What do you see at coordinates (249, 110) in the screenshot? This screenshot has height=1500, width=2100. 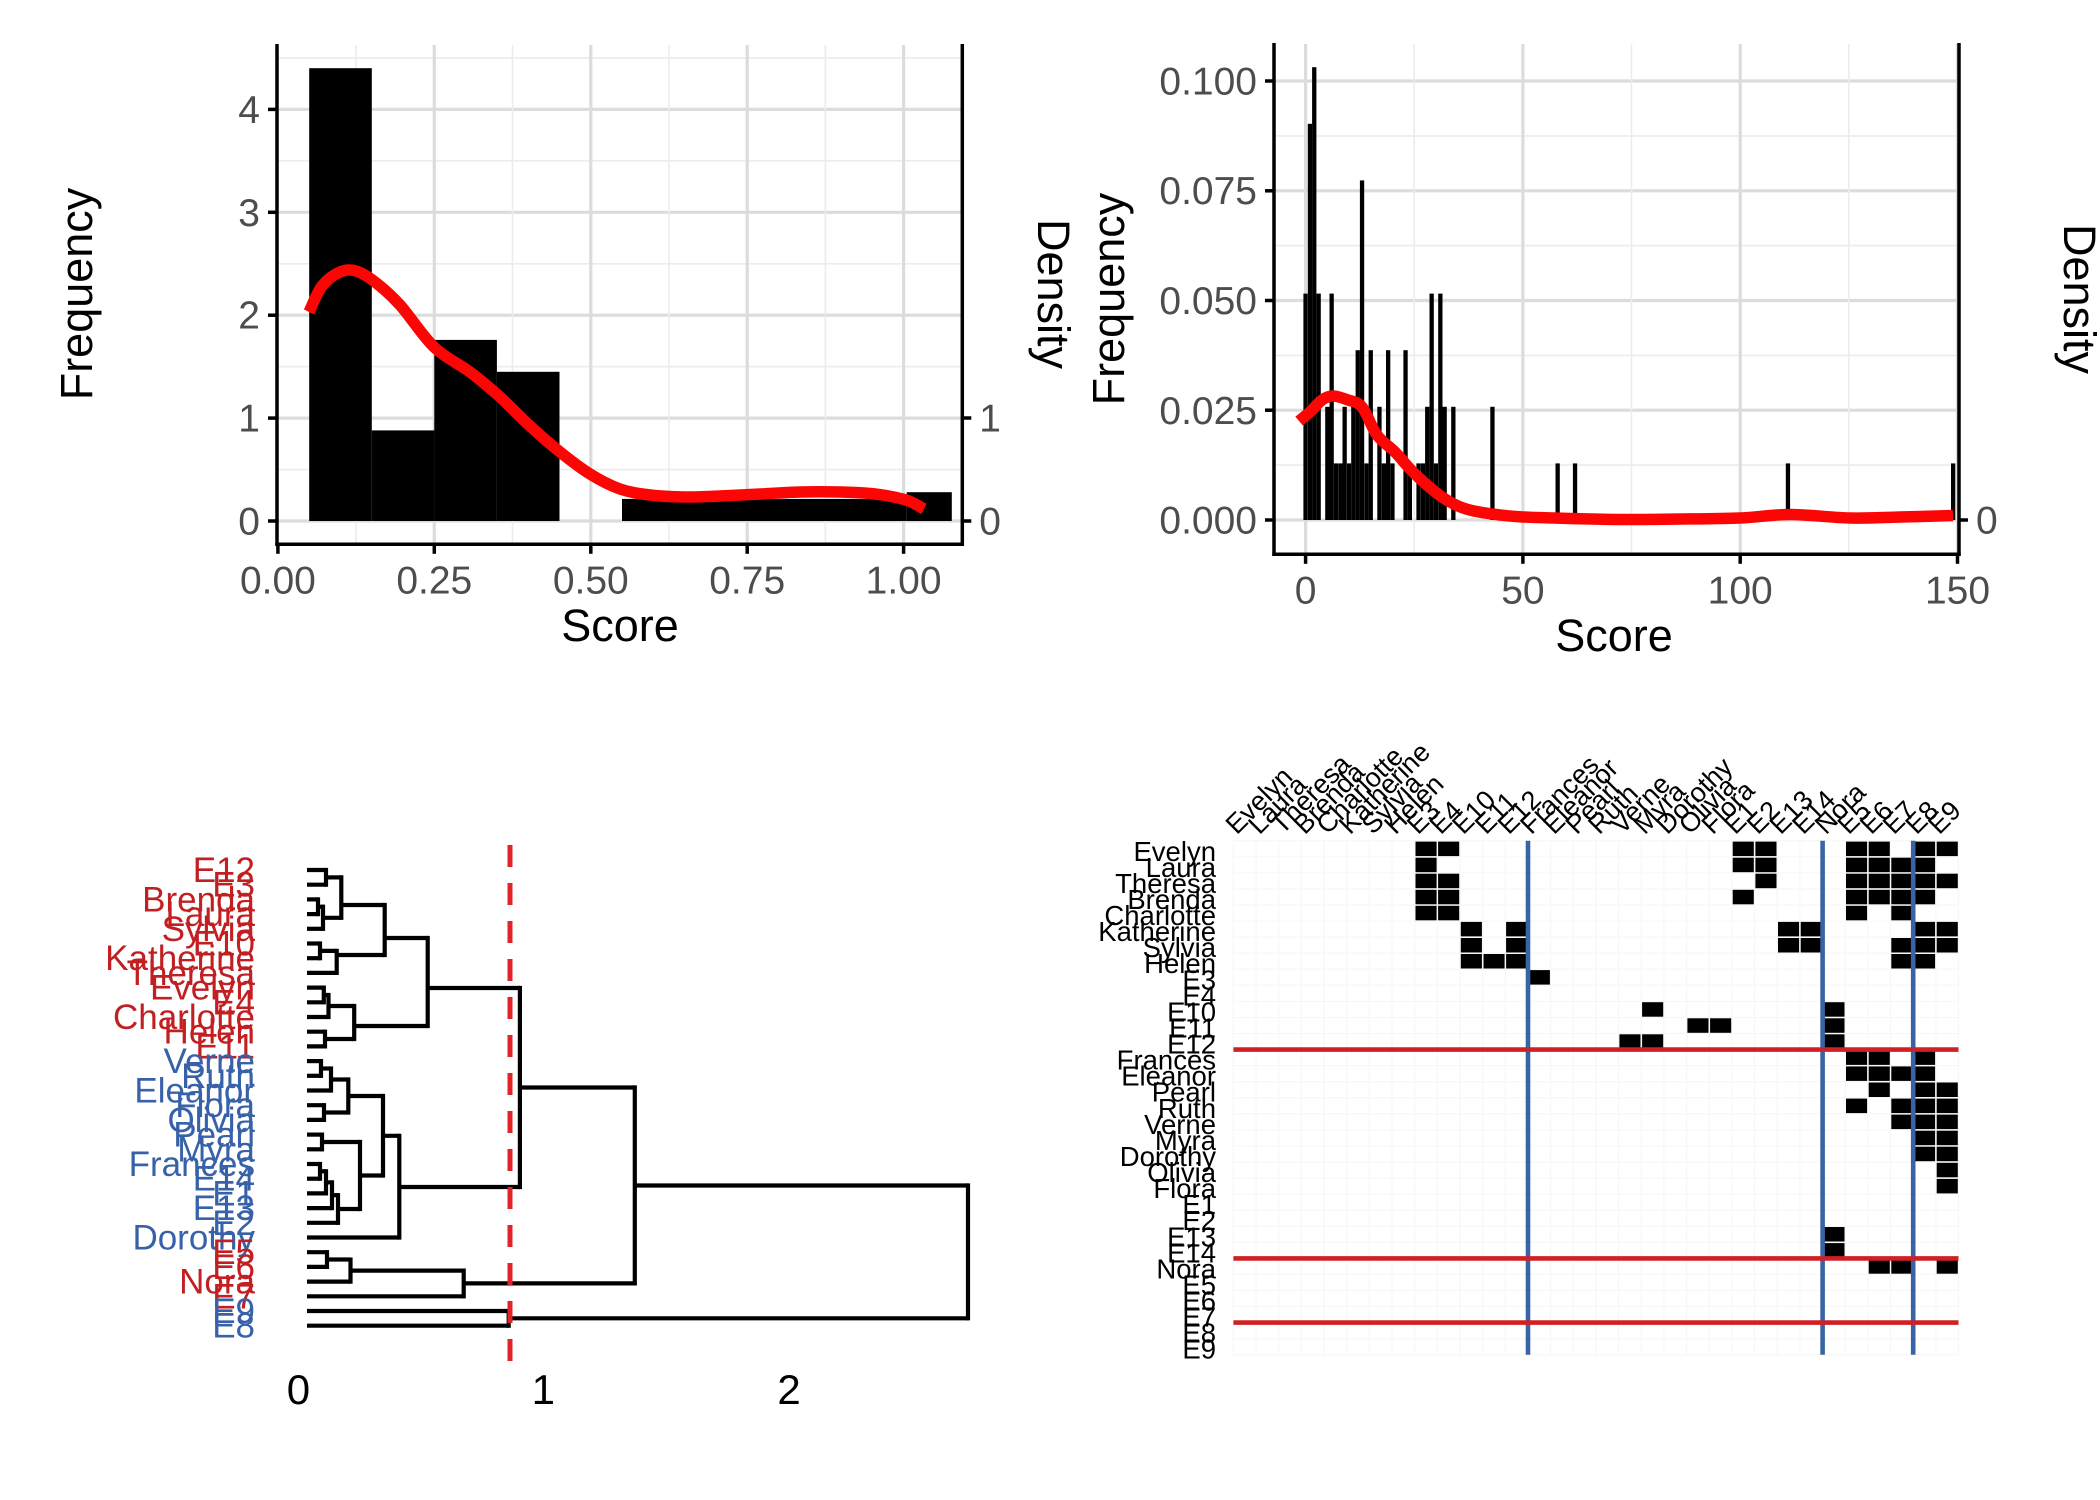 I see `svg-text: 4` at bounding box center [249, 110].